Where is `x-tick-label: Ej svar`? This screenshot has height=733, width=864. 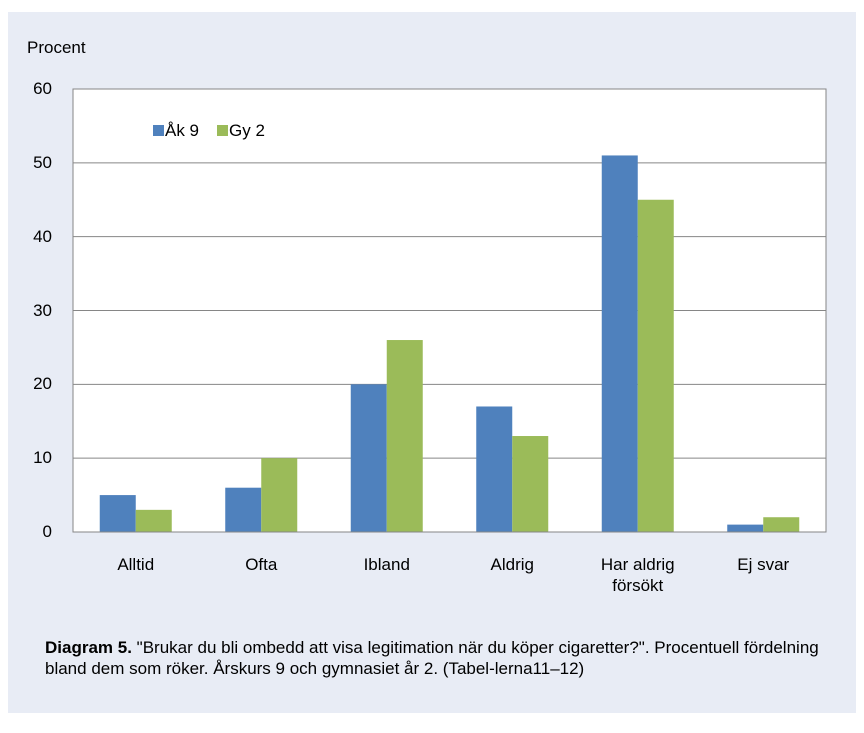
x-tick-label: Ej svar is located at coordinates (763, 564).